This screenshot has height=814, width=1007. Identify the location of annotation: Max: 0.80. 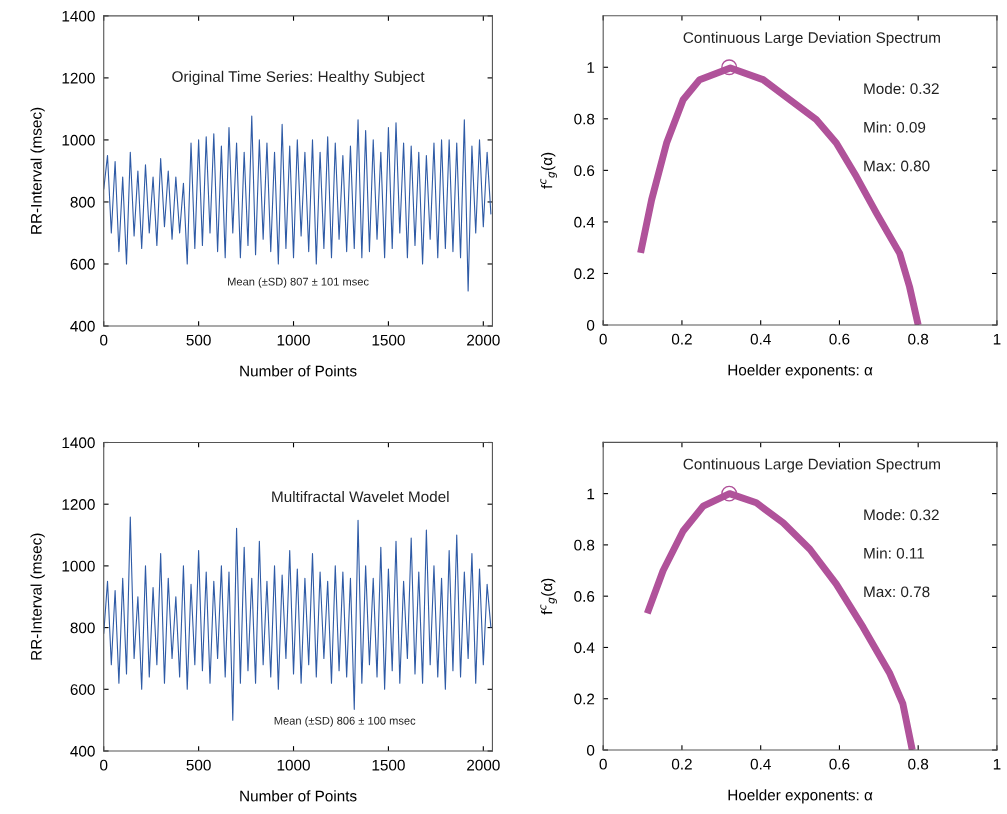
(897, 166).